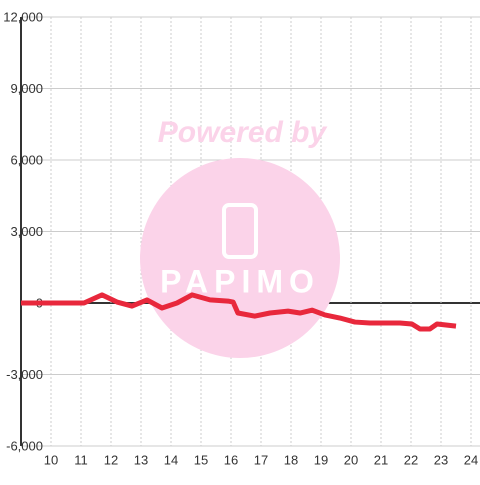 The width and height of the screenshot is (480, 485). I want to click on watermark-icon, so click(240, 231).